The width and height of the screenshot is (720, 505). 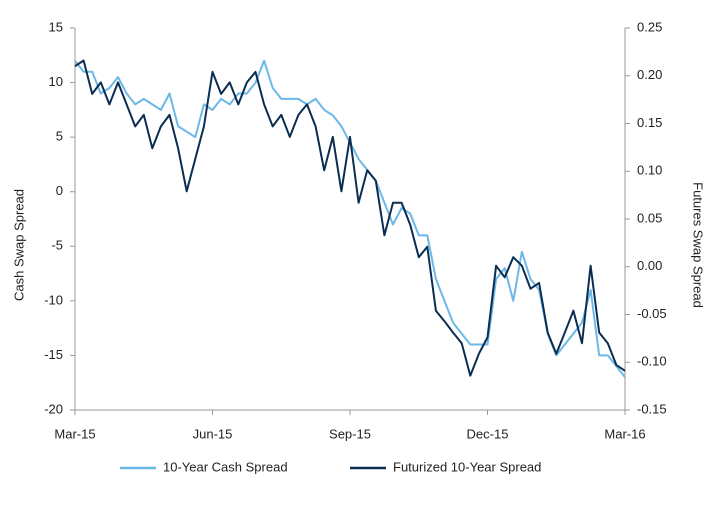 What do you see at coordinates (56, 26) in the screenshot?
I see `y-tick-label: 15` at bounding box center [56, 26].